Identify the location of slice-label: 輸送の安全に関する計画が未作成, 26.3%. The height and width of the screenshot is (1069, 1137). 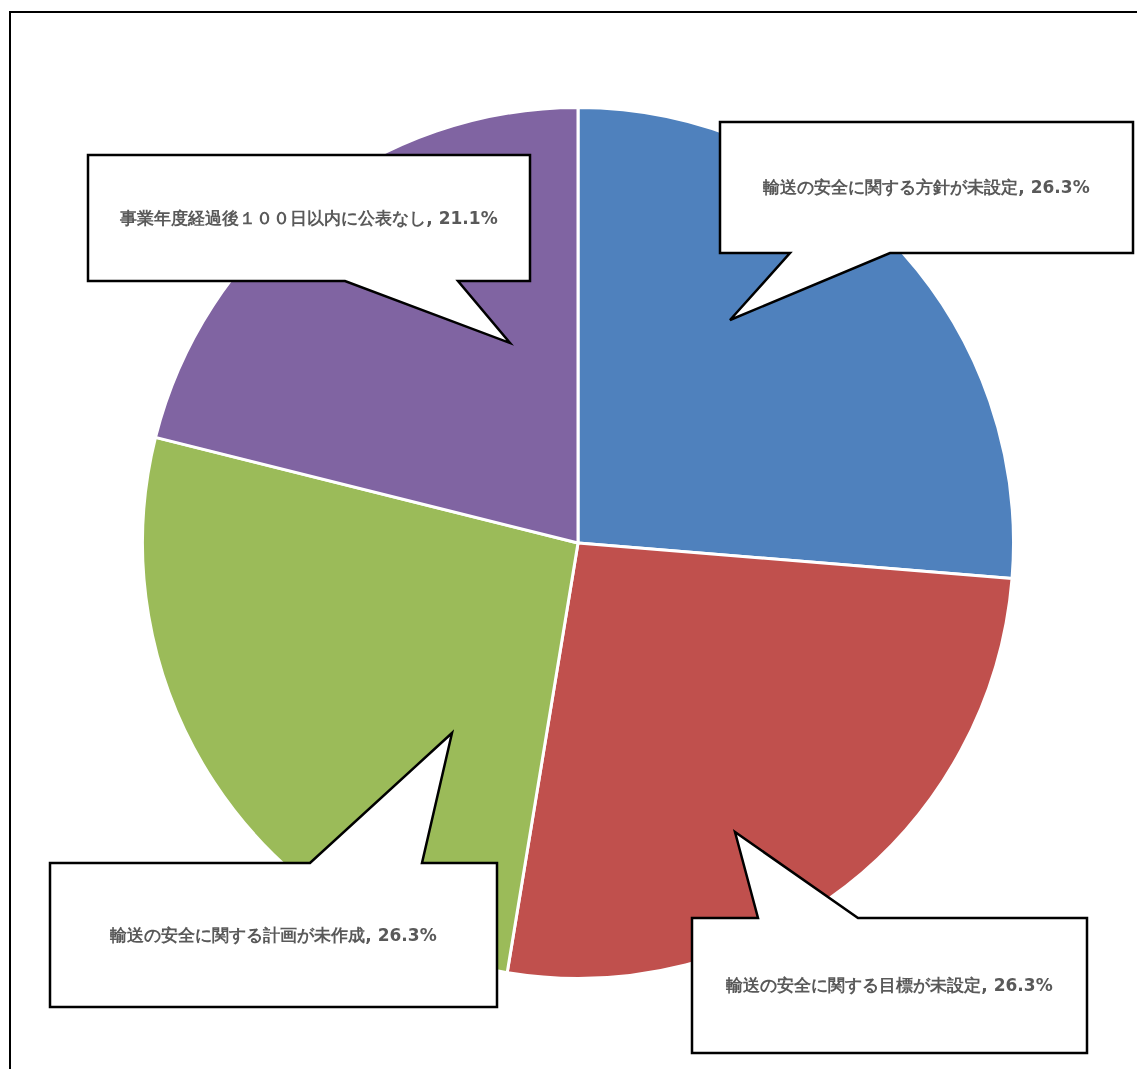
(273, 935).